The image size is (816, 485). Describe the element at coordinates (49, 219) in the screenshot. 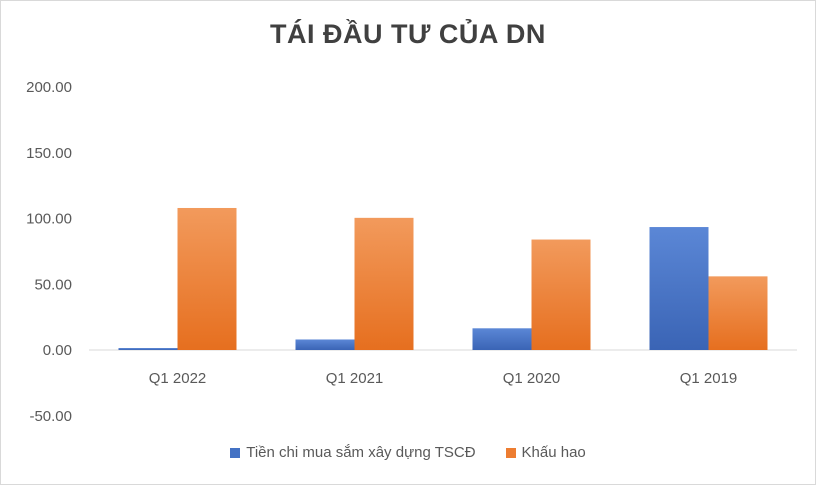

I see `y-tick-label: 100.00` at that location.